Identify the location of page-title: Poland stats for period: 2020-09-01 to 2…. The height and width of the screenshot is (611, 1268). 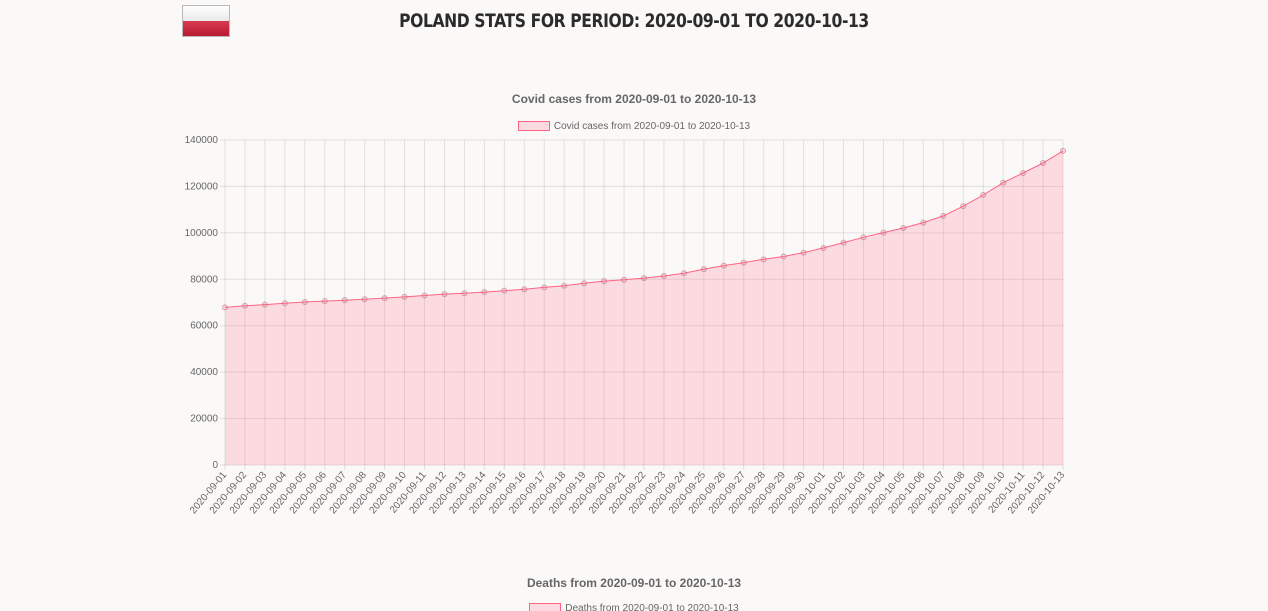
(634, 21).